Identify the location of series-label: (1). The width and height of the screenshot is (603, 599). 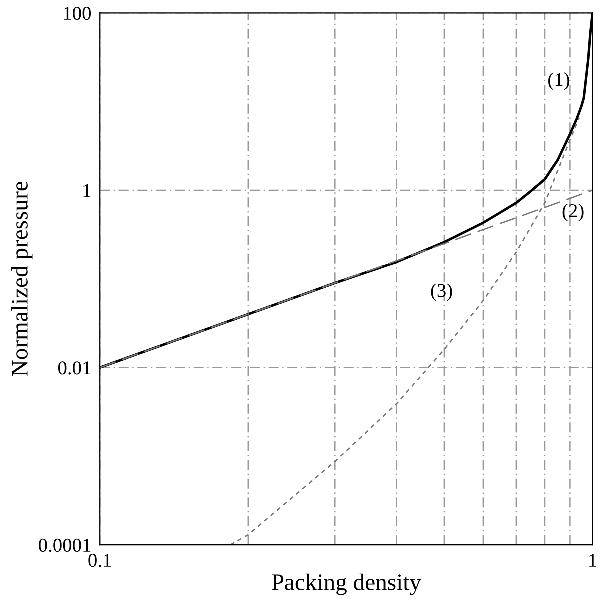
(559, 81).